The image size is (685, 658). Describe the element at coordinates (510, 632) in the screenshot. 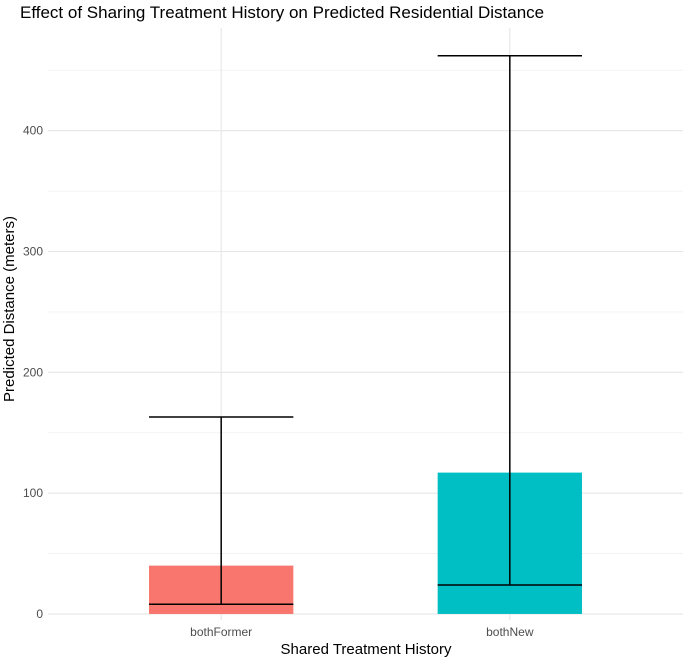

I see `x-tick-label: bothNew` at that location.